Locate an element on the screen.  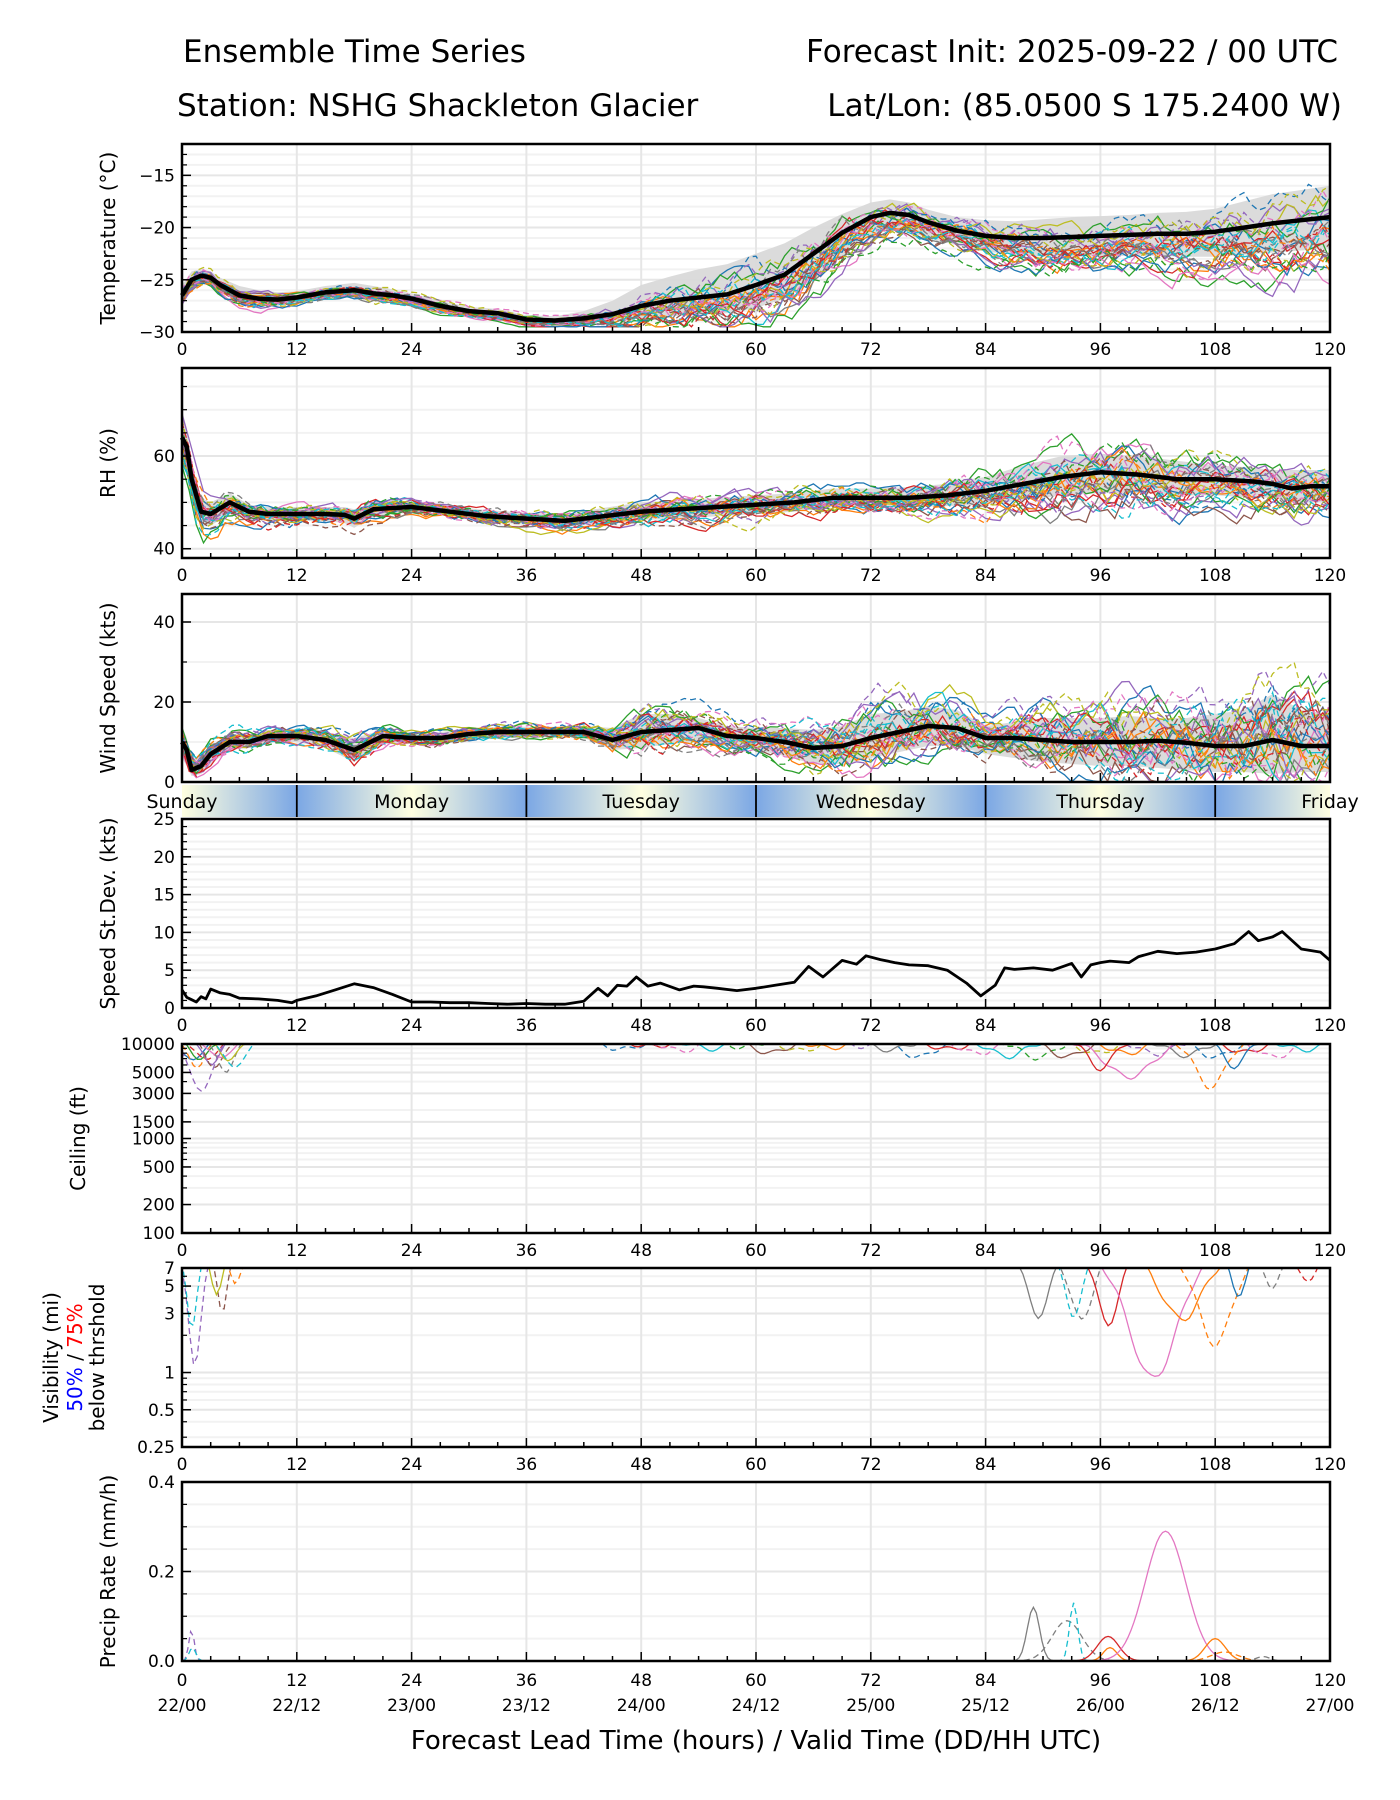
y-tick-label: −30 is located at coordinates (157, 333).